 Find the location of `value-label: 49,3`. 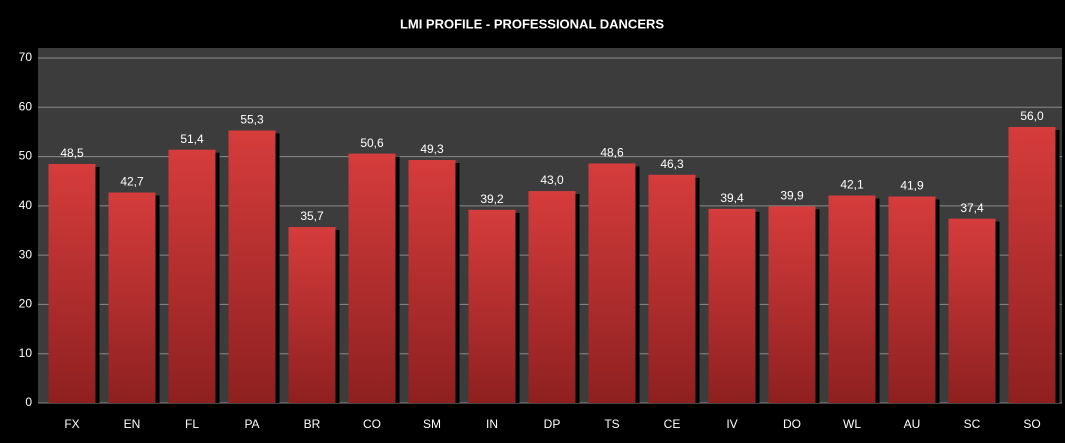

value-label: 49,3 is located at coordinates (432, 149).